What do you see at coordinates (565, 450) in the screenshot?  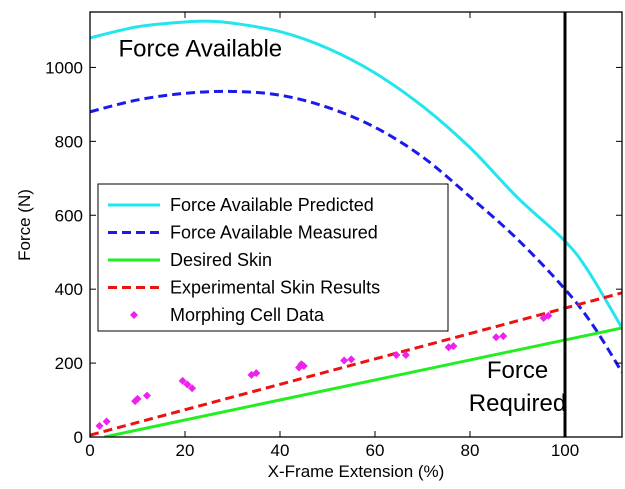 I see `x-tick-label: 100` at bounding box center [565, 450].